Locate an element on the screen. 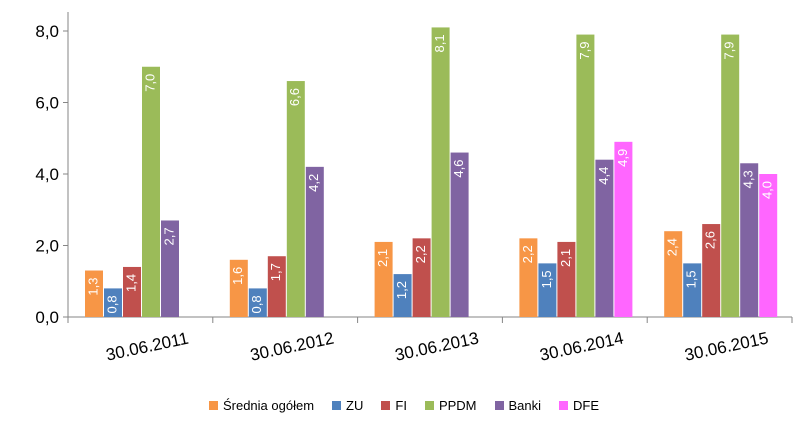 This screenshot has height=427, width=808. data-label: 4,3 is located at coordinates (748, 179).